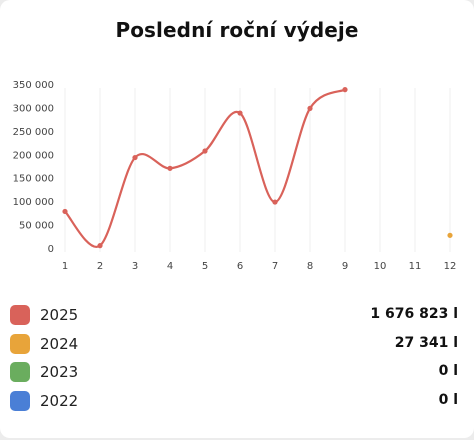 This screenshot has height=440, width=474. What do you see at coordinates (170, 266) in the screenshot?
I see `x-tick-label: 4` at bounding box center [170, 266].